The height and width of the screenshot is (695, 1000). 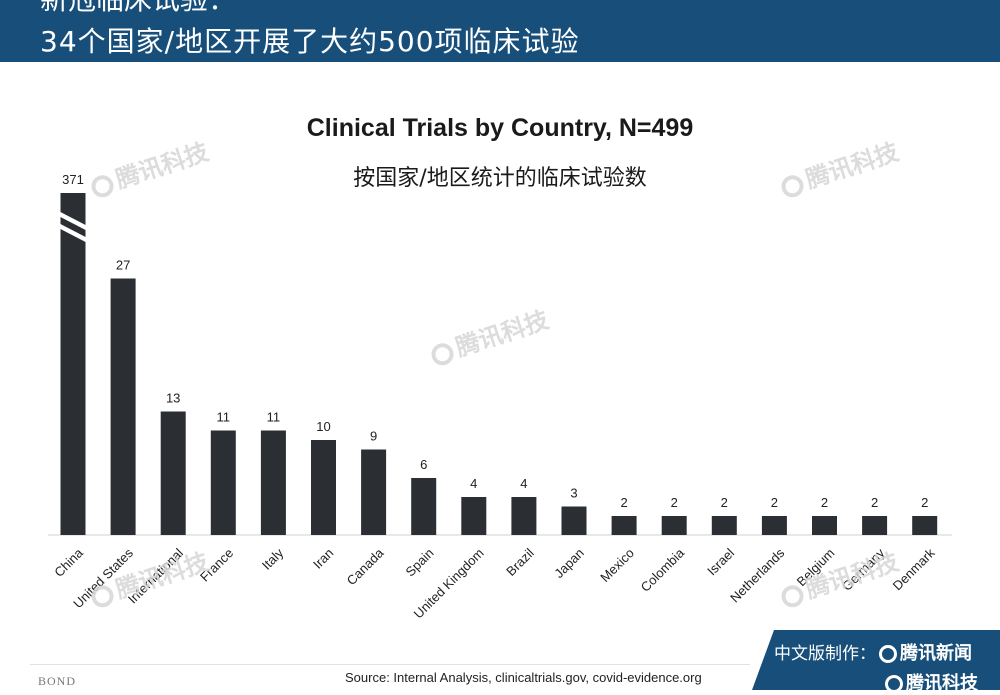 What do you see at coordinates (500, 178) in the screenshot?
I see `chart-subtitle: 按国家/地区统计的临床试验数` at bounding box center [500, 178].